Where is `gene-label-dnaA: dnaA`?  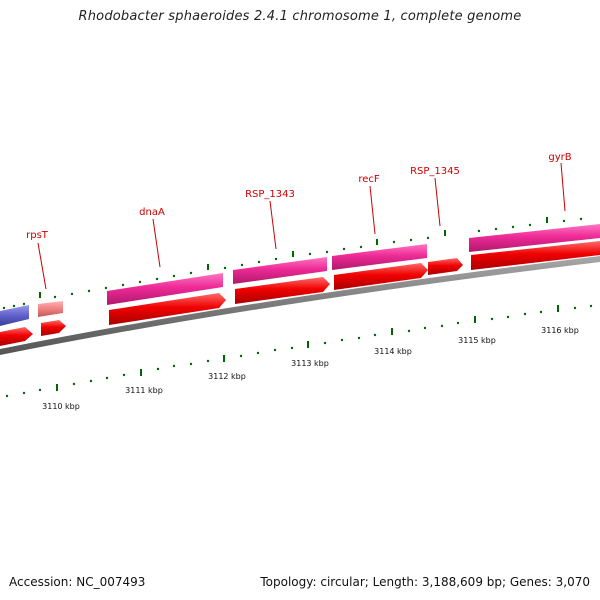 gene-label-dnaA: dnaA is located at coordinates (152, 212).